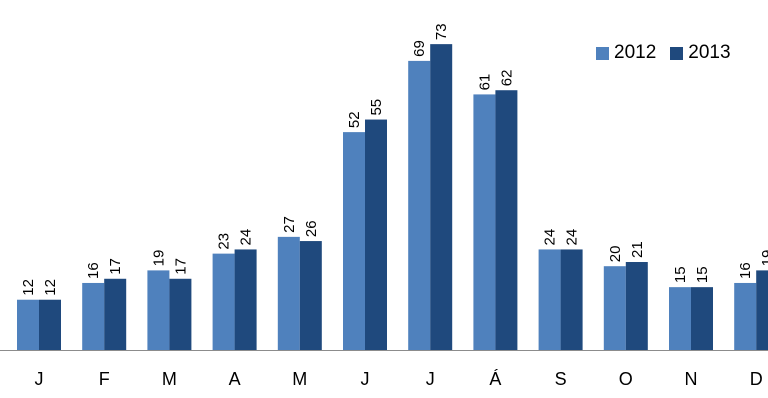 The height and width of the screenshot is (398, 768). What do you see at coordinates (93, 270) in the screenshot?
I see `data-label-2012-2: 16` at bounding box center [93, 270].